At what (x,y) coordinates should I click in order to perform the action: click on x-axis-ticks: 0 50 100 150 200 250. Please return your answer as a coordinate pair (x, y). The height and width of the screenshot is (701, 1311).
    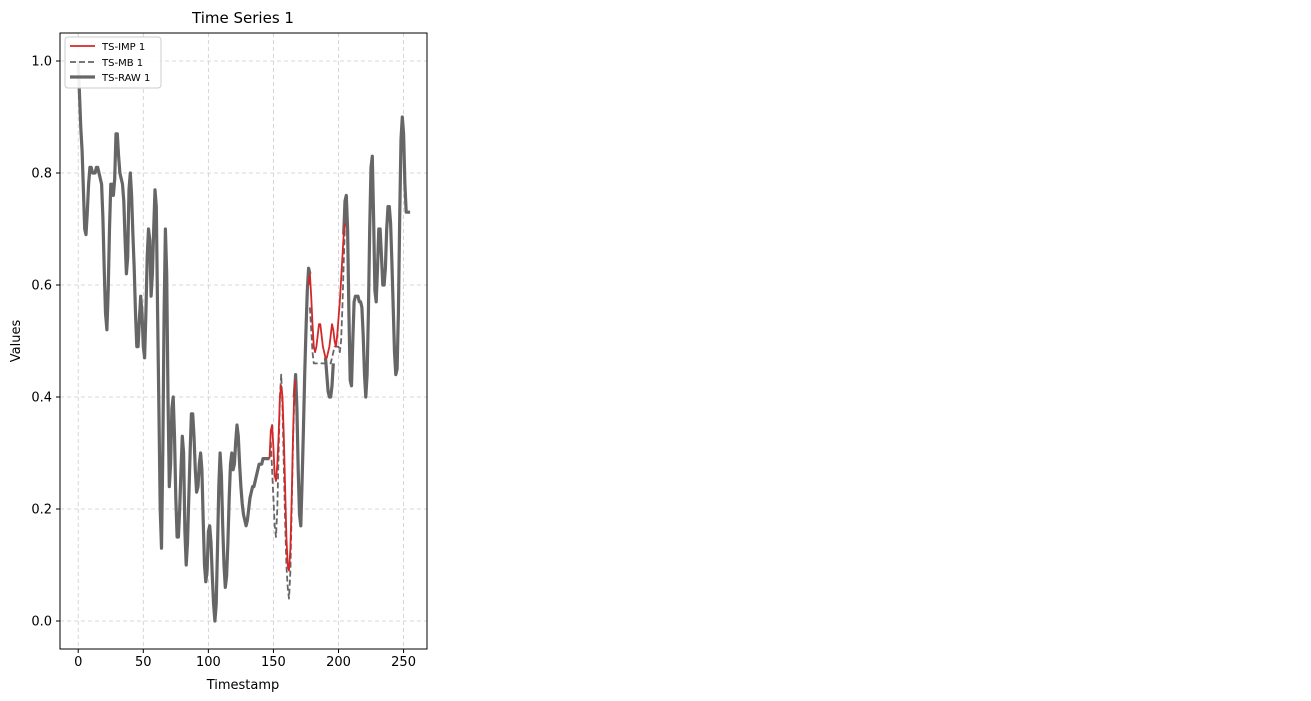
    Looking at the image, I should click on (245, 659).